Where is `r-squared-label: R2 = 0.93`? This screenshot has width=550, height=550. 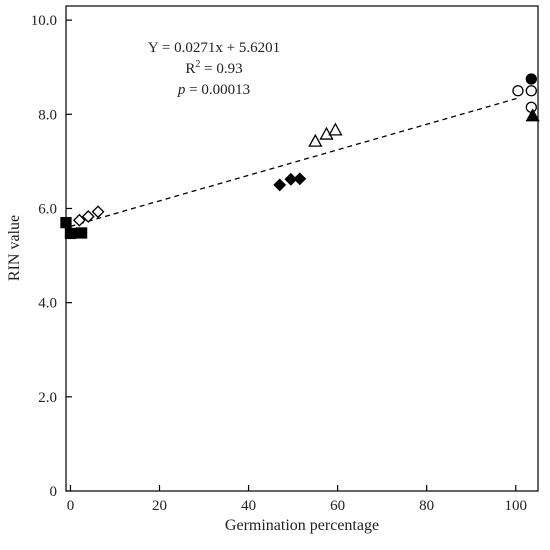
r-squared-label: R2 = 0.93 is located at coordinates (213, 68).